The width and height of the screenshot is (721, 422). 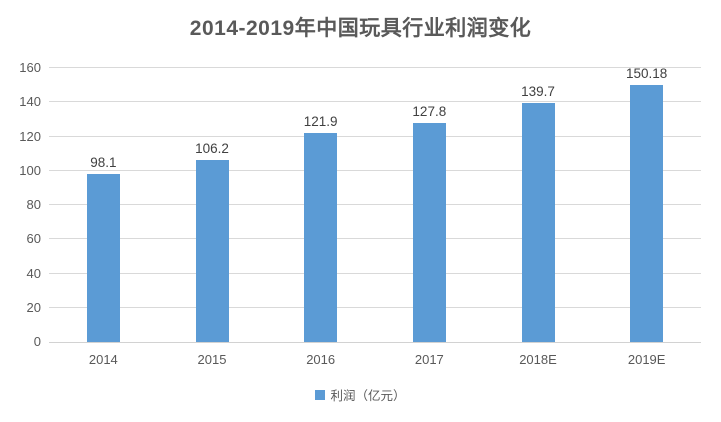 I want to click on bar-2015, so click(x=212, y=251).